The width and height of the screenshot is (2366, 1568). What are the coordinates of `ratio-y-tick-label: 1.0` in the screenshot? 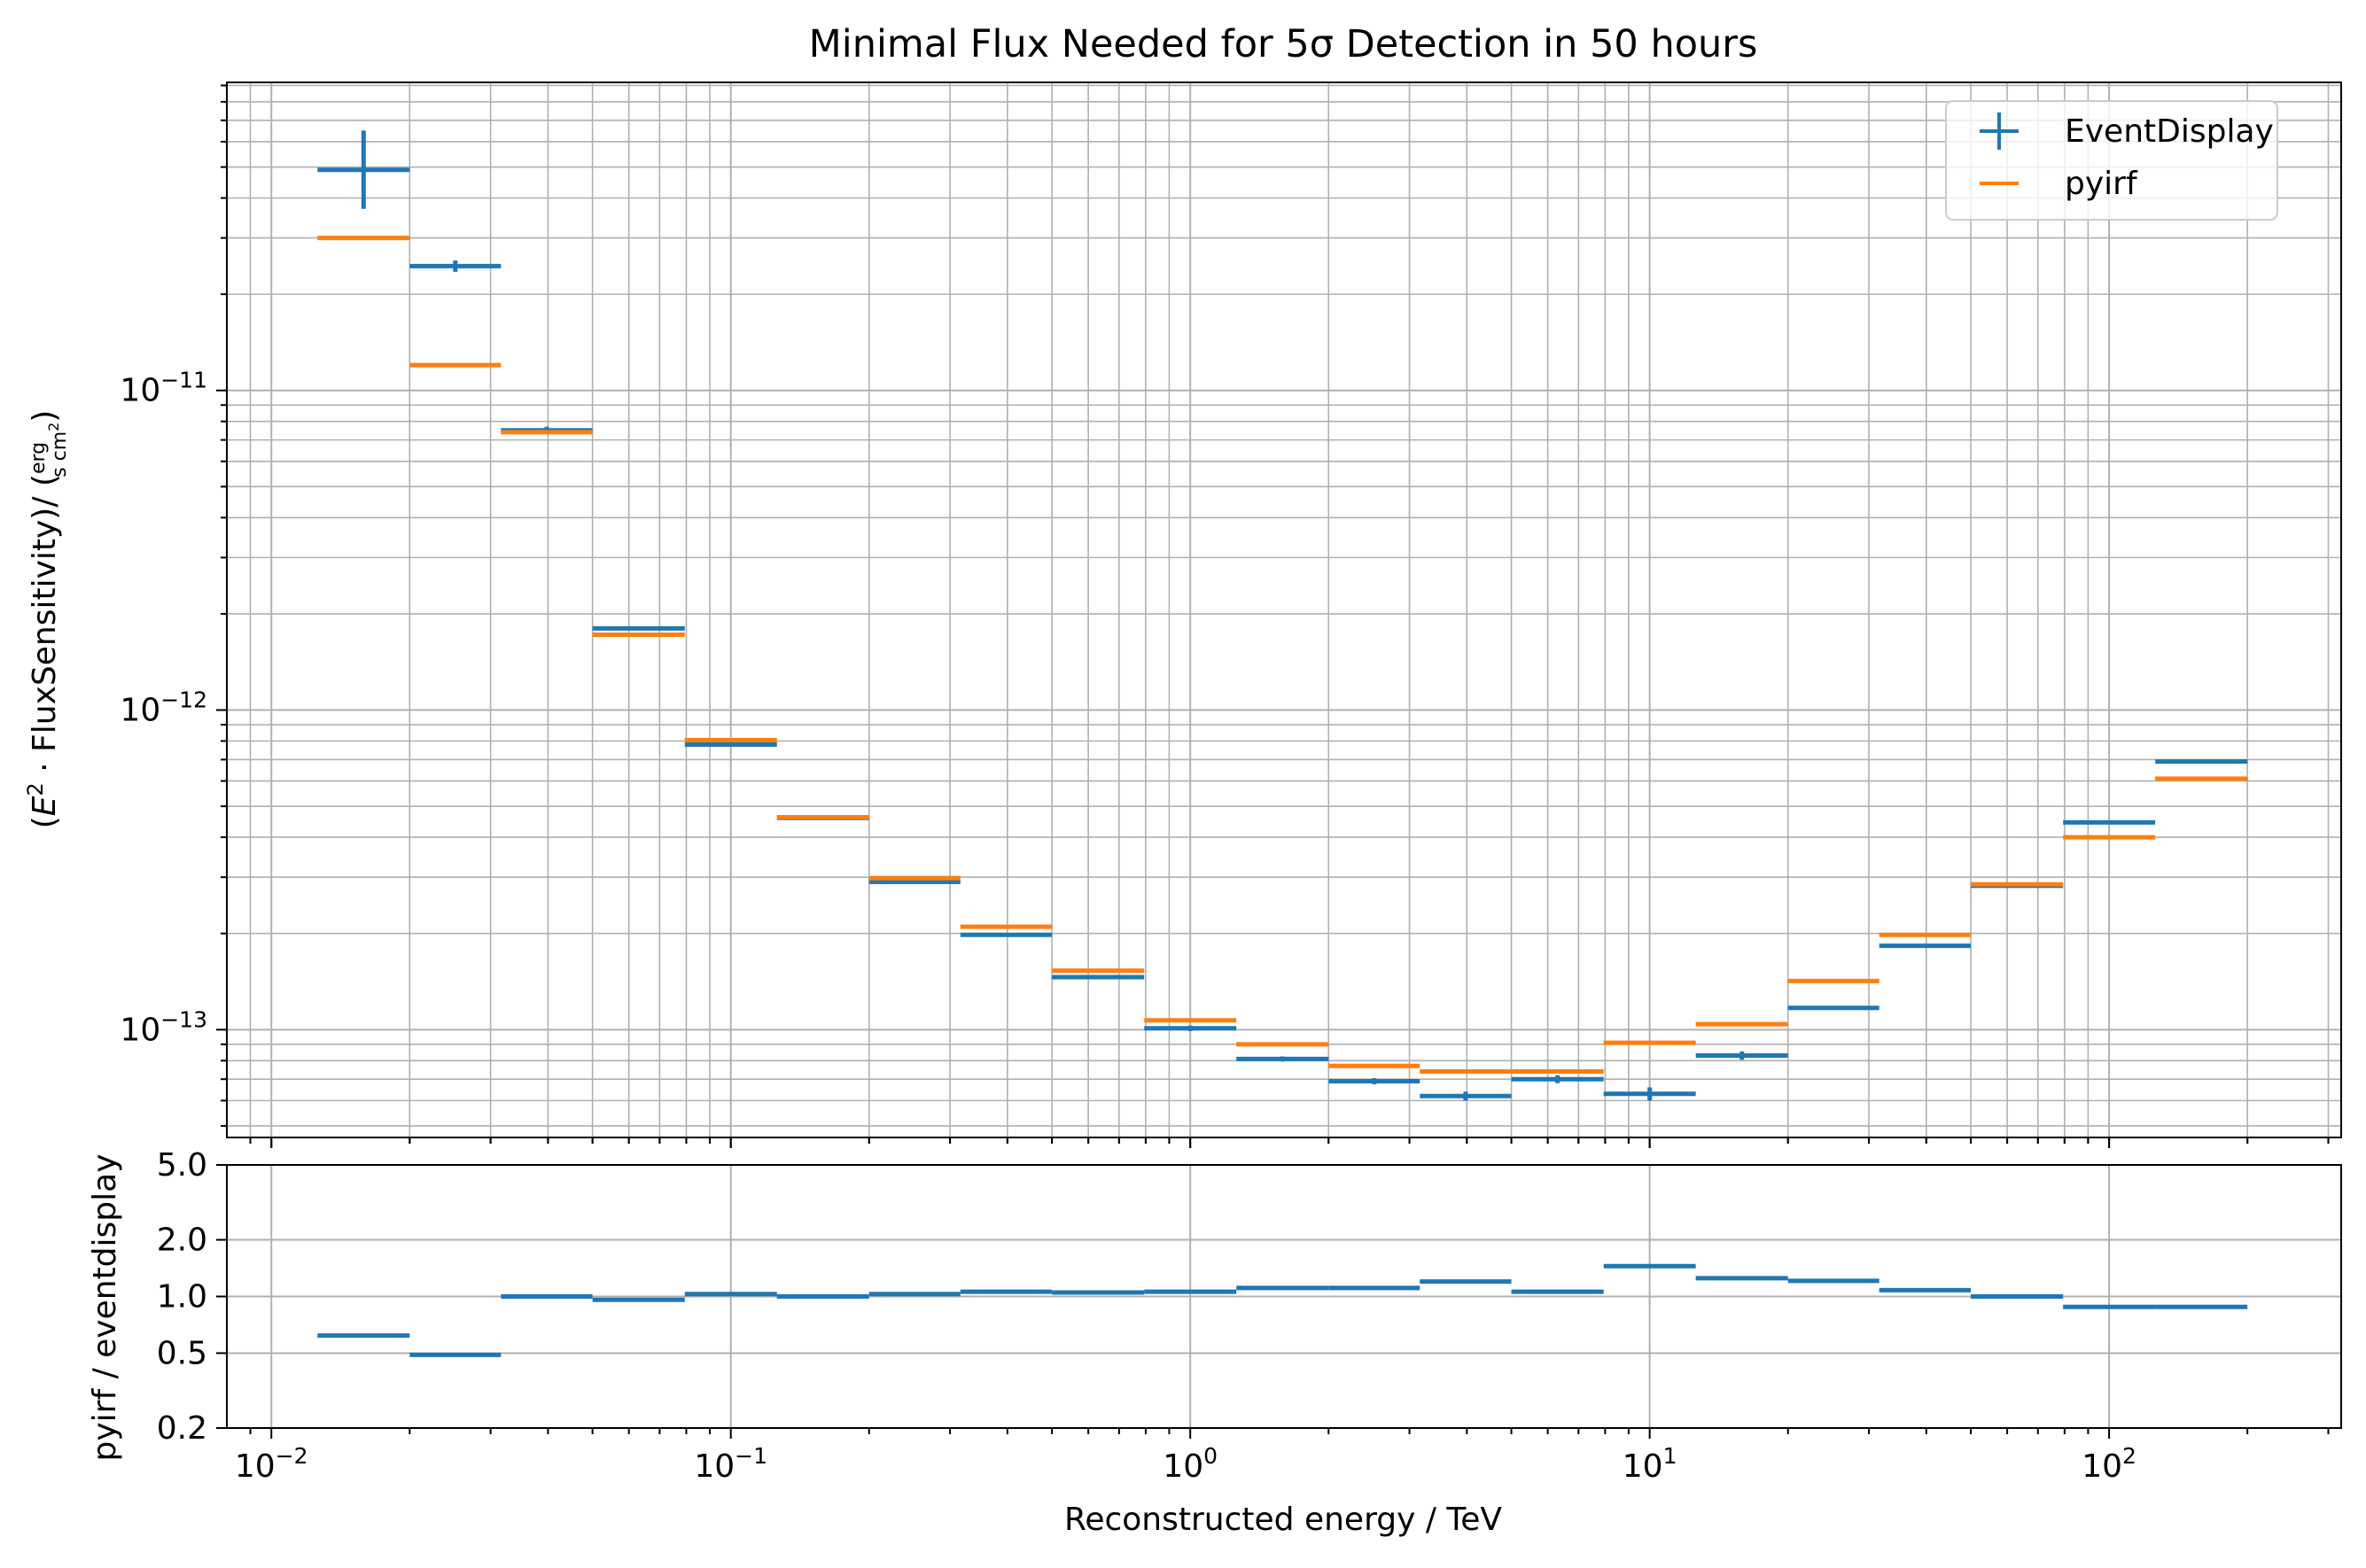 It's located at (182, 1297).